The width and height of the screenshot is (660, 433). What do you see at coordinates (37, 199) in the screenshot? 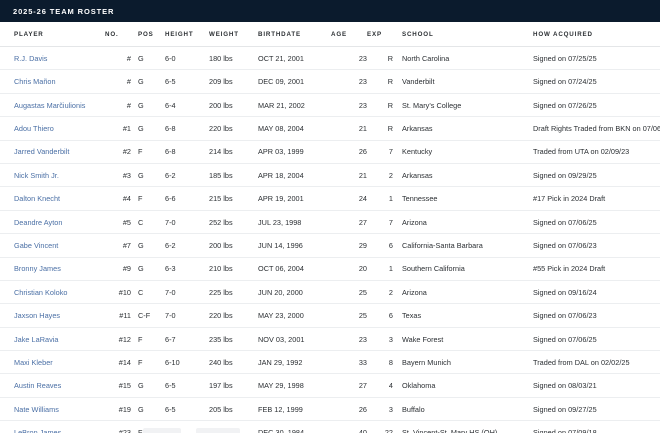
I see `player-link: Dalton Knecht` at bounding box center [37, 199].